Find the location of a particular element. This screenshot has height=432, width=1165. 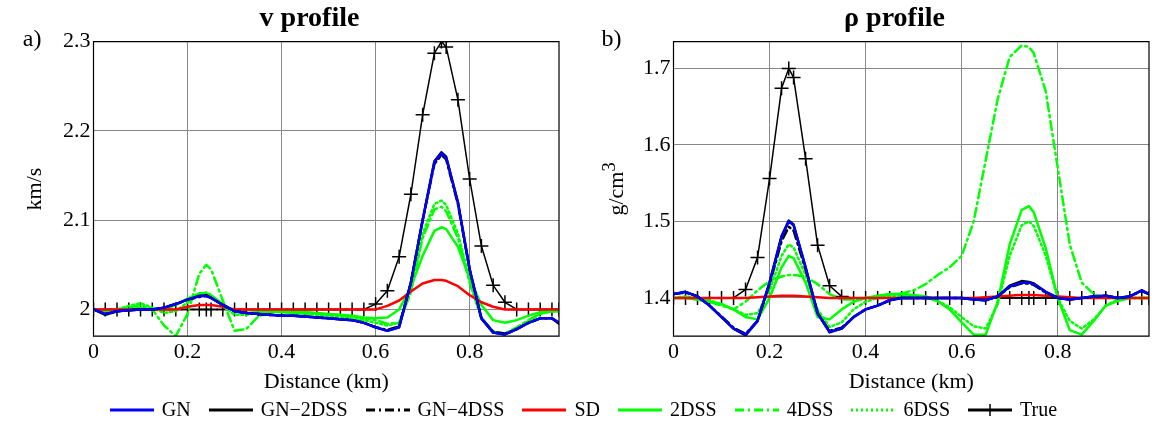

y-tick-label: 2 is located at coordinates (85, 308).